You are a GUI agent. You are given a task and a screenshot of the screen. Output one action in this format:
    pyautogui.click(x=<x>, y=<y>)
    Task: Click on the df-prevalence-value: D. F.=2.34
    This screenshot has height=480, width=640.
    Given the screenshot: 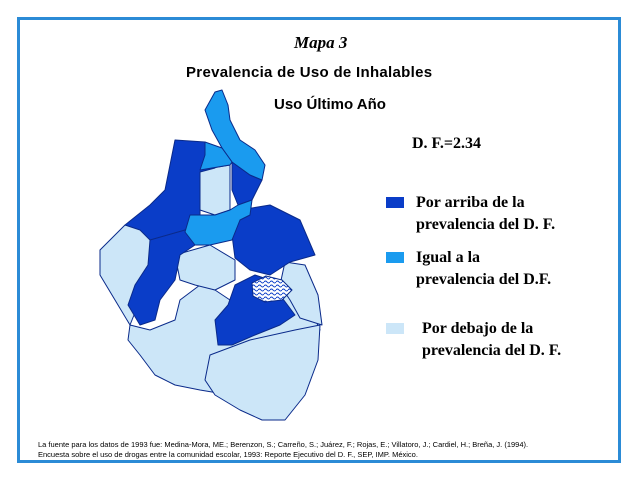 What is the action you would take?
    pyautogui.click(x=446, y=143)
    